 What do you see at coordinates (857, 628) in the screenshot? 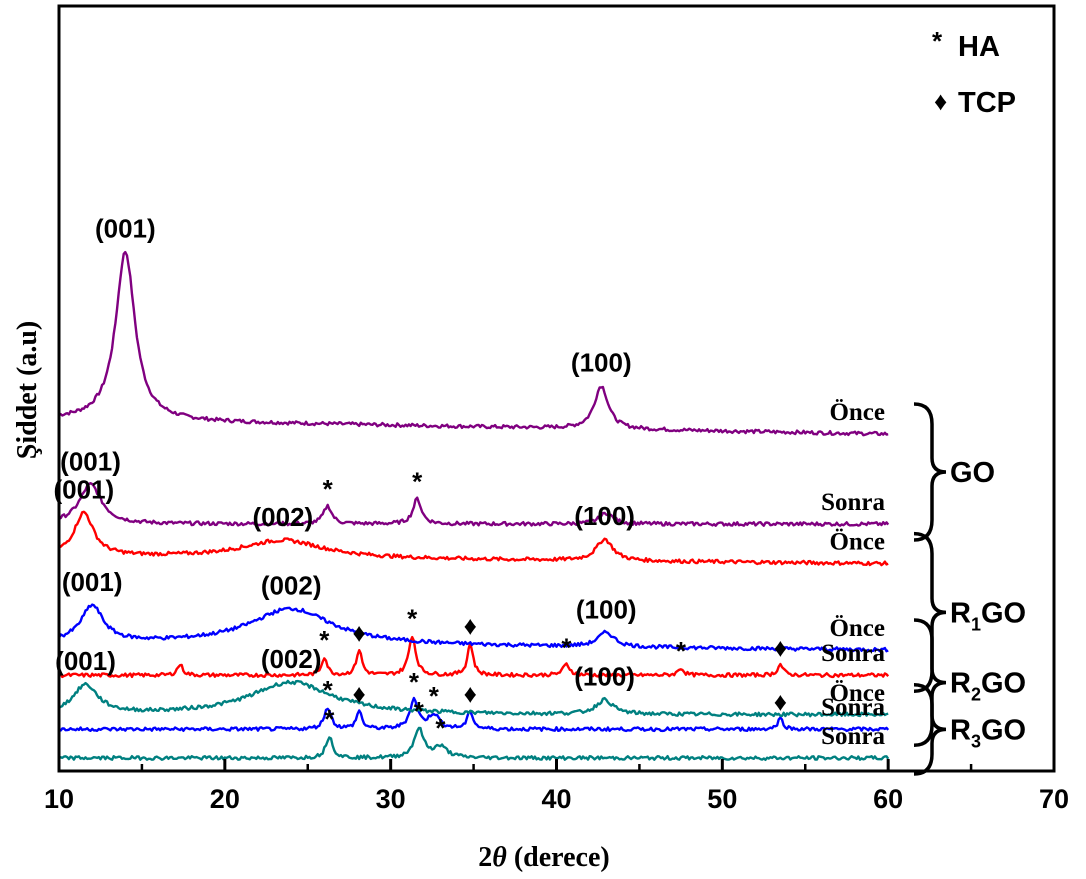
I see `state-label-4: Önce` at bounding box center [857, 628].